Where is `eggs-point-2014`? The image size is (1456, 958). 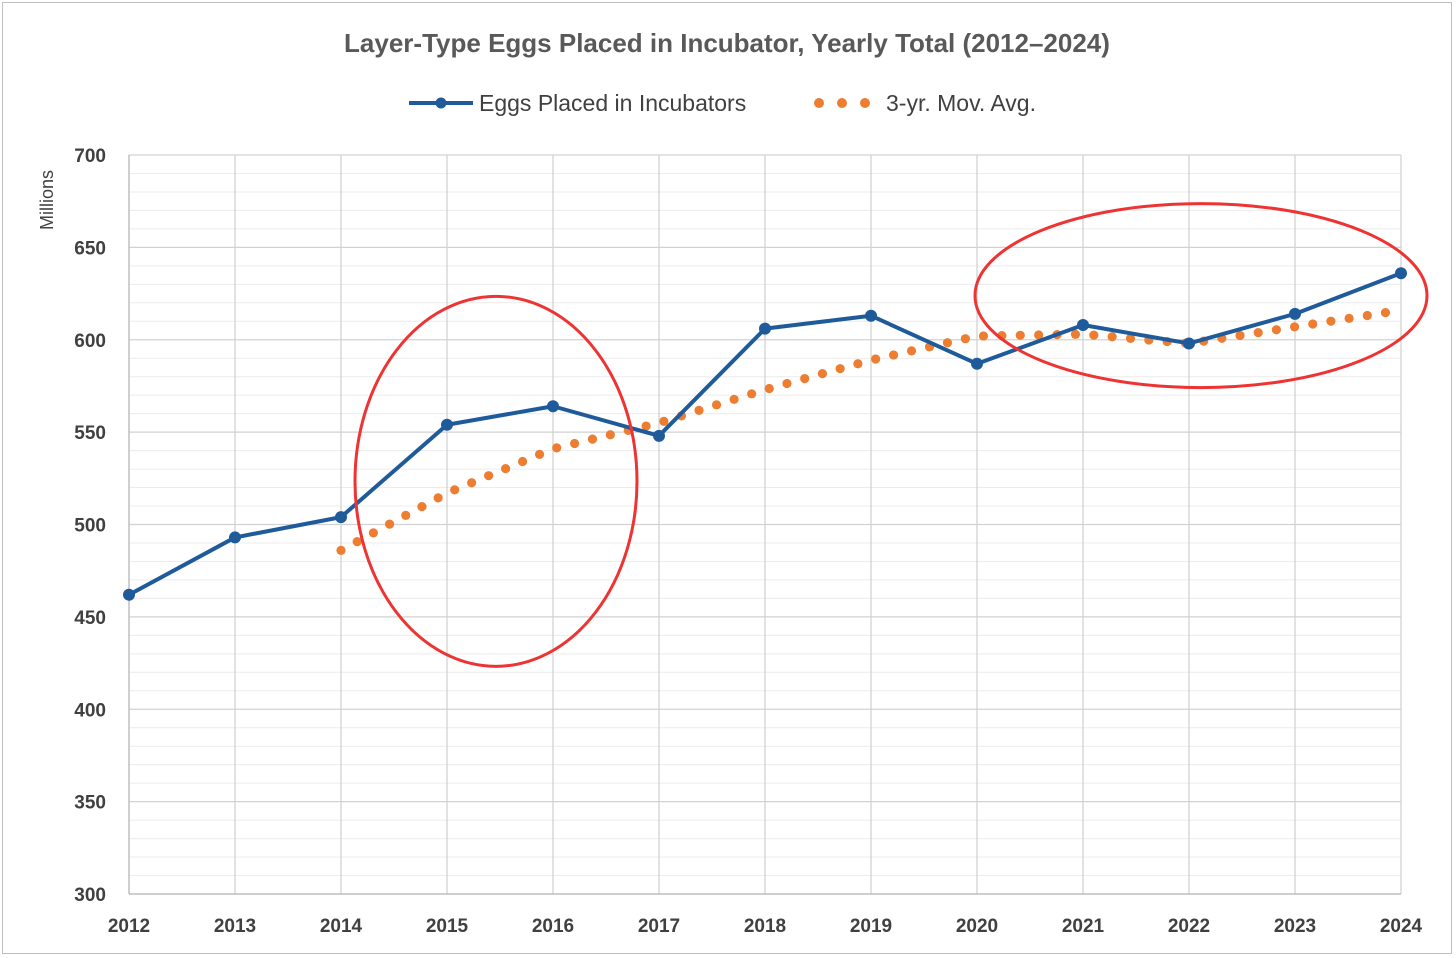
eggs-point-2014 is located at coordinates (341, 517).